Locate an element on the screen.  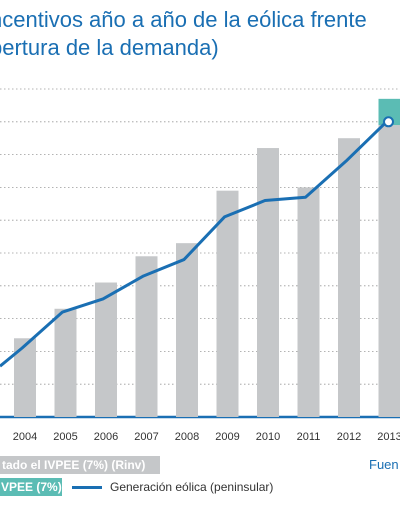
x-tick-label: 2013 is located at coordinates (388, 437).